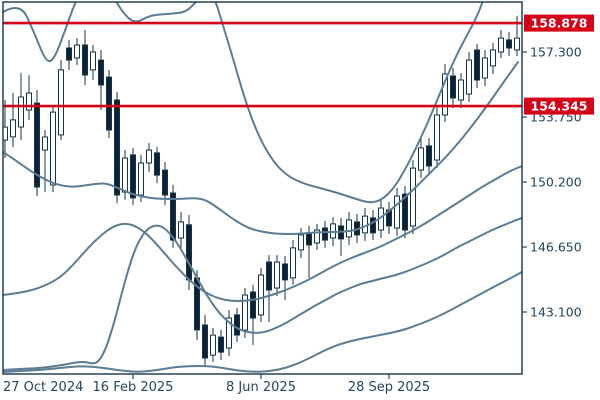 This screenshot has height=400, width=600. What do you see at coordinates (556, 312) in the screenshot?
I see `y-axis-tick-label: 143.100` at bounding box center [556, 312].